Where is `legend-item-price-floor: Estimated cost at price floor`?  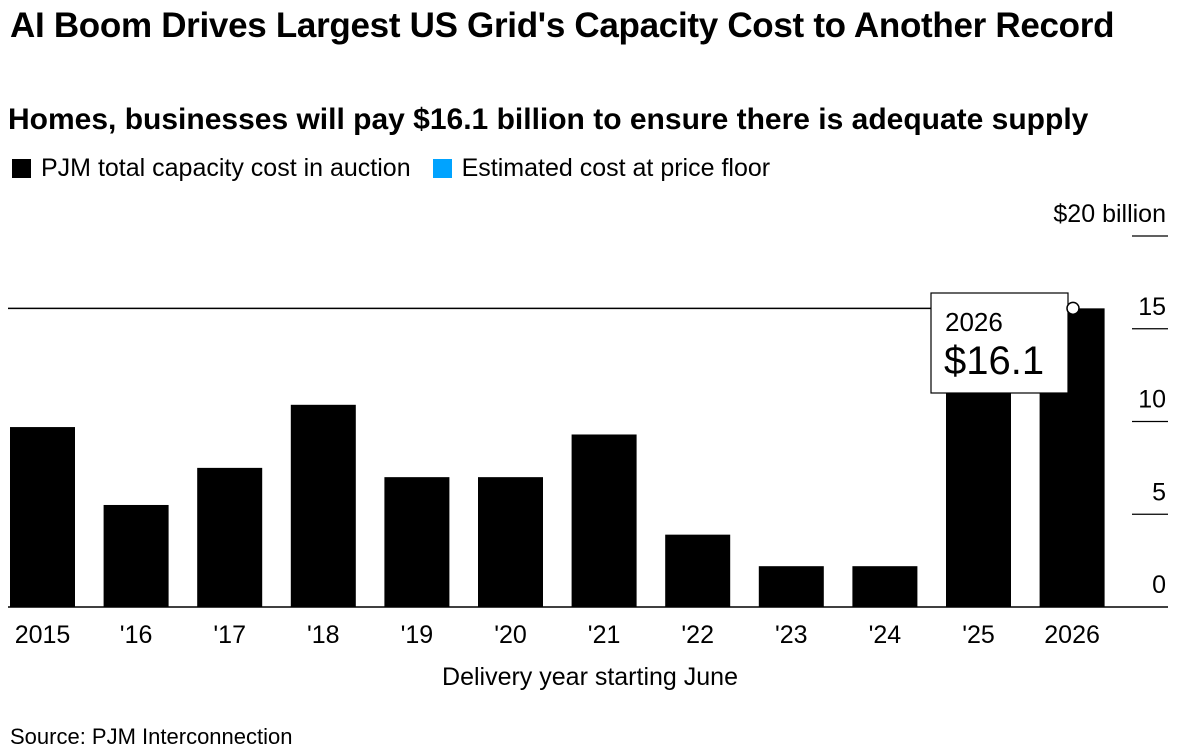 legend-item-price-floor: Estimated cost at price floor is located at coordinates (601, 168).